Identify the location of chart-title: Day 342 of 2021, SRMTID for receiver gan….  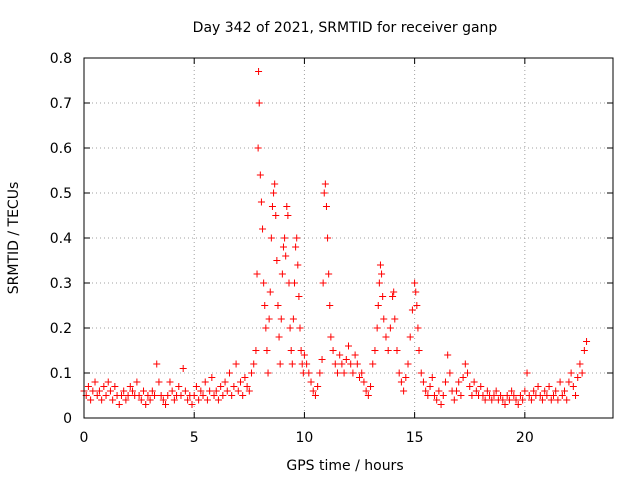
(345, 28).